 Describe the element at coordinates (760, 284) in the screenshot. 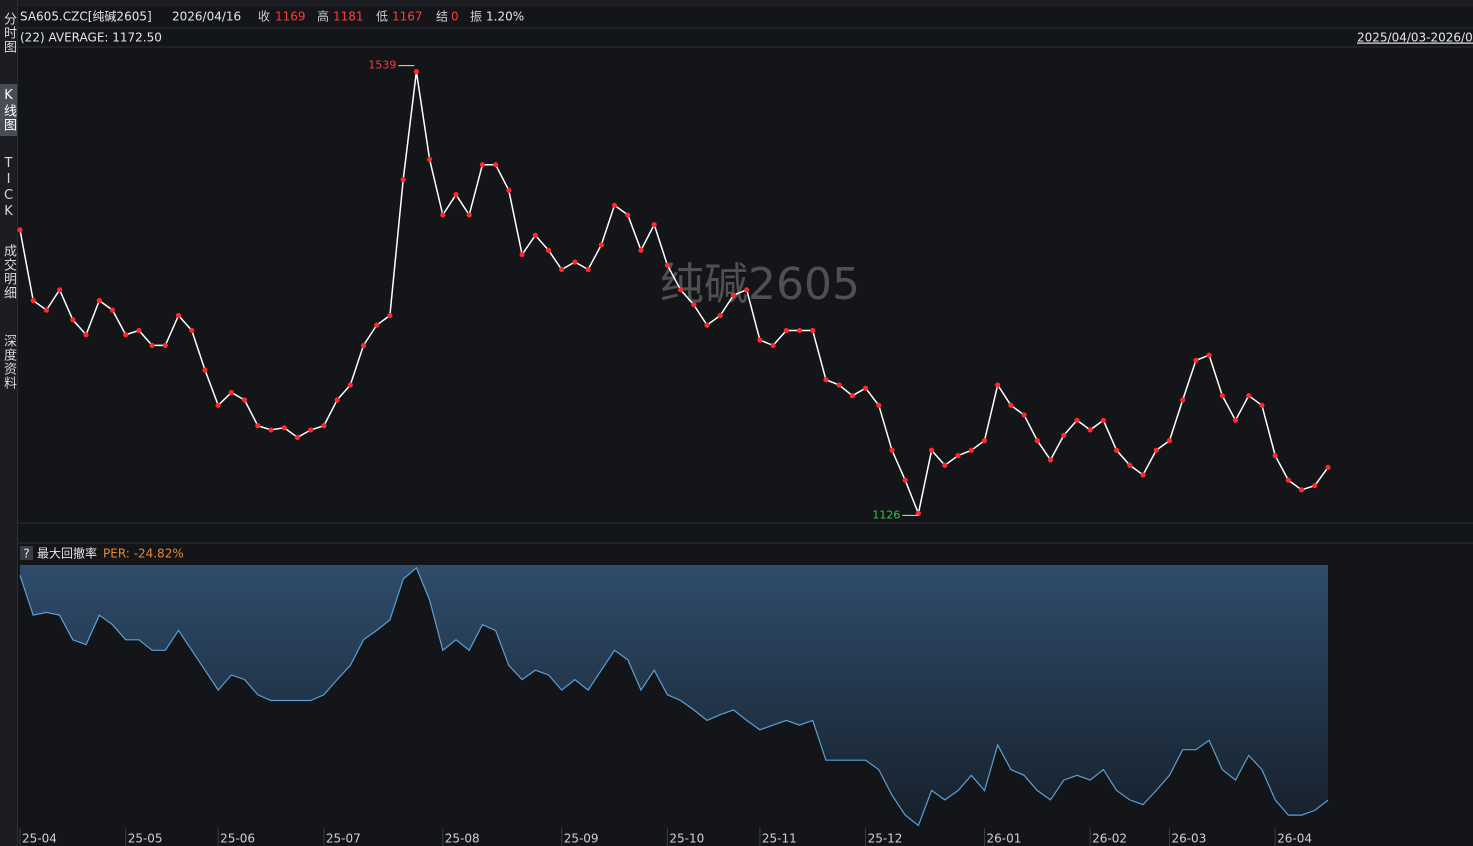

I see `watermark: 纯碱2605` at that location.